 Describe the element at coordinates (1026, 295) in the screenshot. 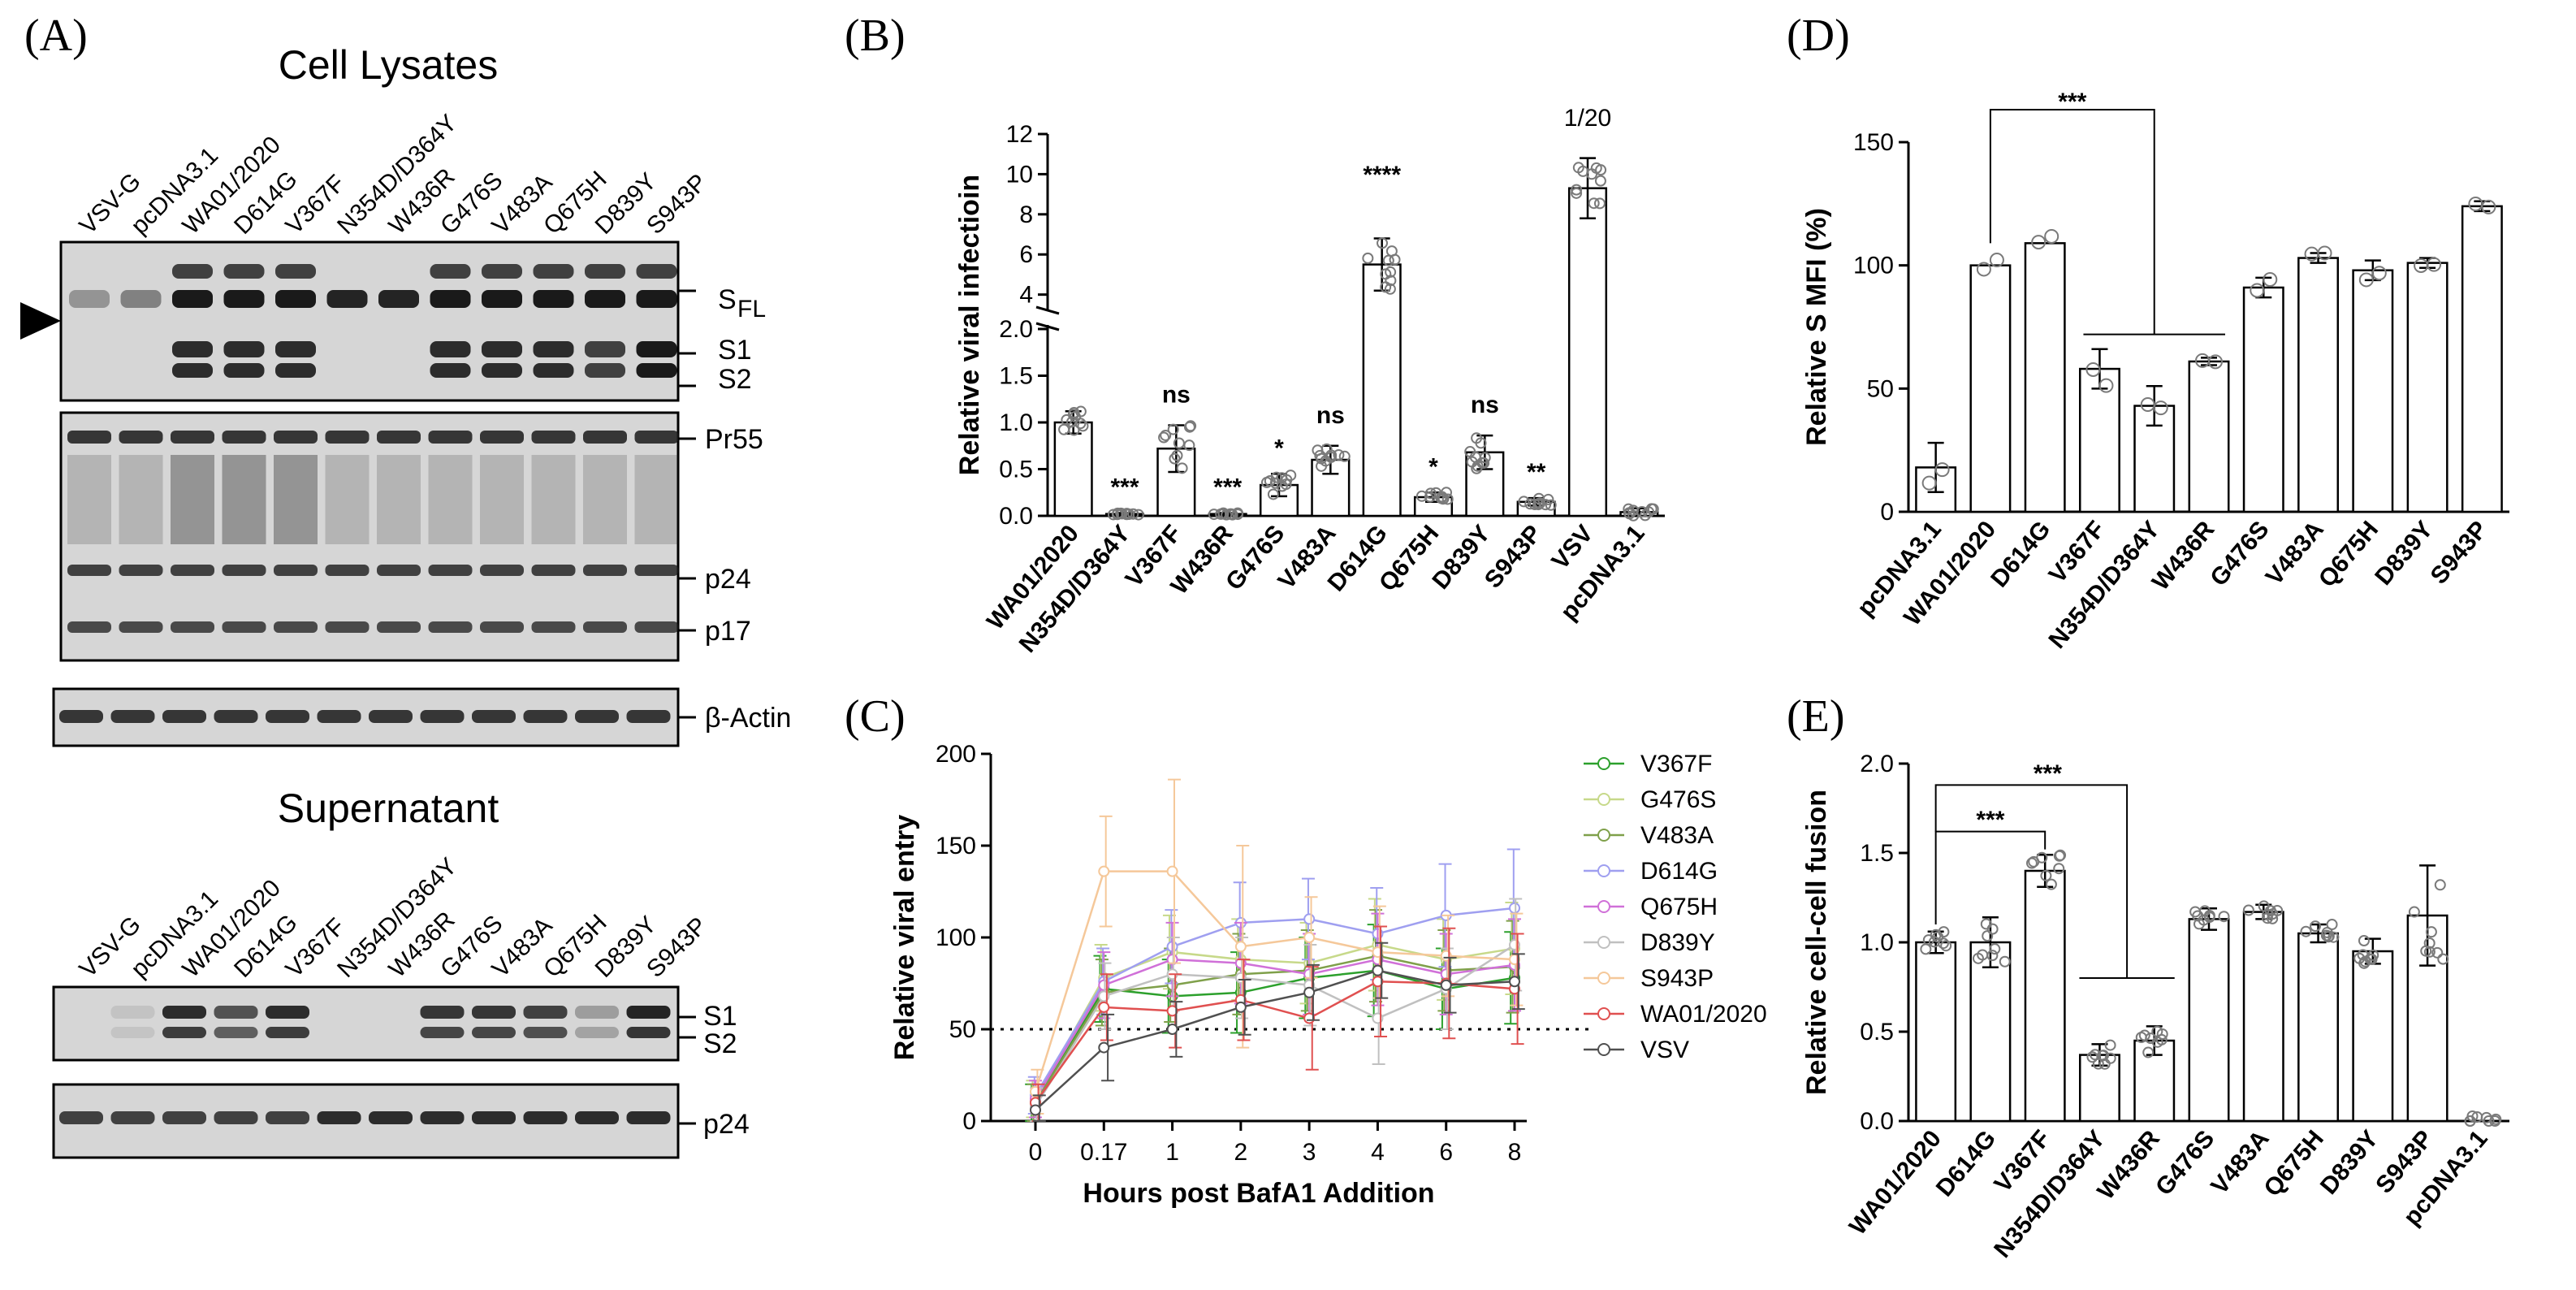

I see `y-tick-label: 4` at that location.